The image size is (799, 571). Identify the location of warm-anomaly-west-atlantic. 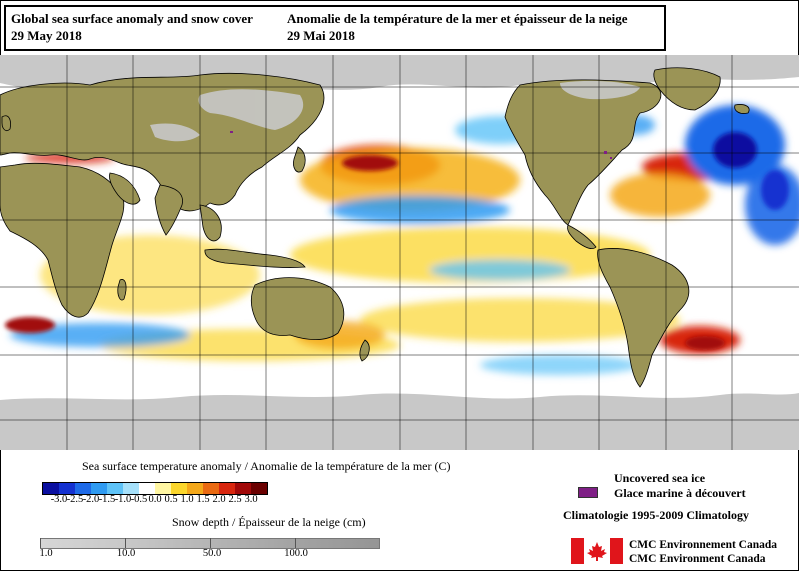
(660, 195).